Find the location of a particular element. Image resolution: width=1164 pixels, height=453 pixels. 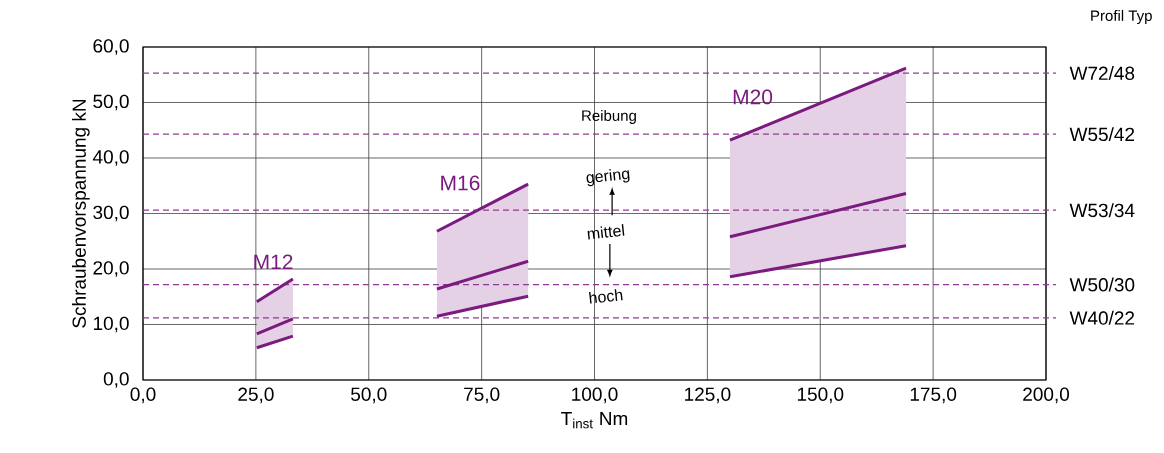

annotation: mittel is located at coordinates (606, 232).